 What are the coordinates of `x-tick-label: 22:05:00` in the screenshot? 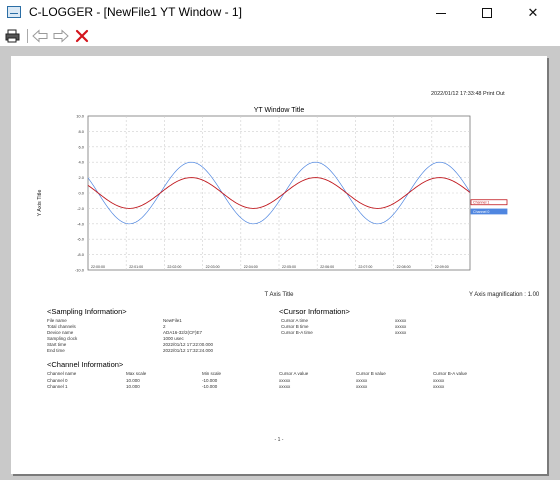 It's located at (289, 267).